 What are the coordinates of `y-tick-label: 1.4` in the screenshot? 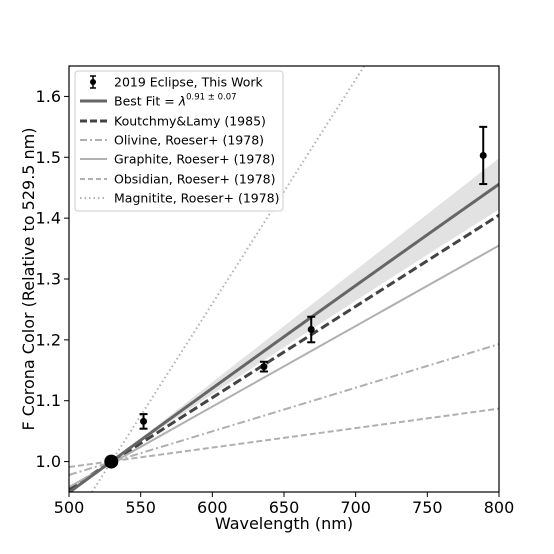 It's located at (48, 218).